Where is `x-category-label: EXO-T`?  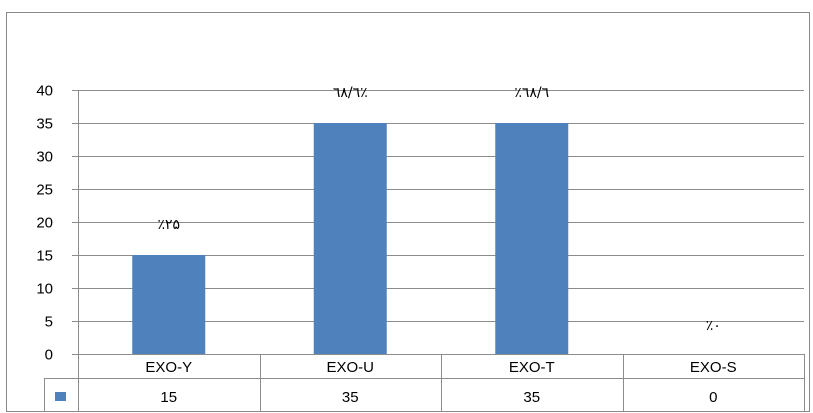 x-category-label: EXO-T is located at coordinates (532, 367).